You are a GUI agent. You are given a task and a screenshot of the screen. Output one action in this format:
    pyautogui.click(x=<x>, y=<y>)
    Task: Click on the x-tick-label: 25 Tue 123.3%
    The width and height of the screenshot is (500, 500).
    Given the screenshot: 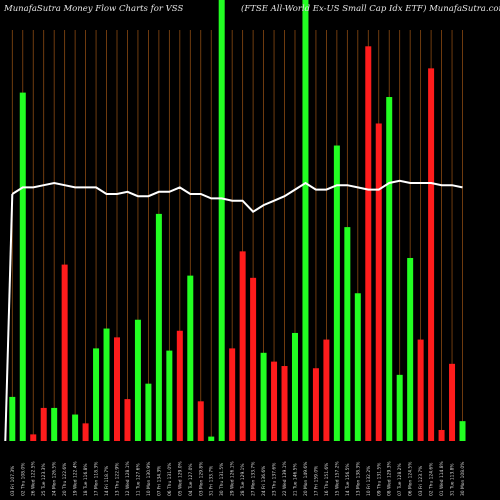 What is the action you would take?
    pyautogui.click(x=44, y=479)
    